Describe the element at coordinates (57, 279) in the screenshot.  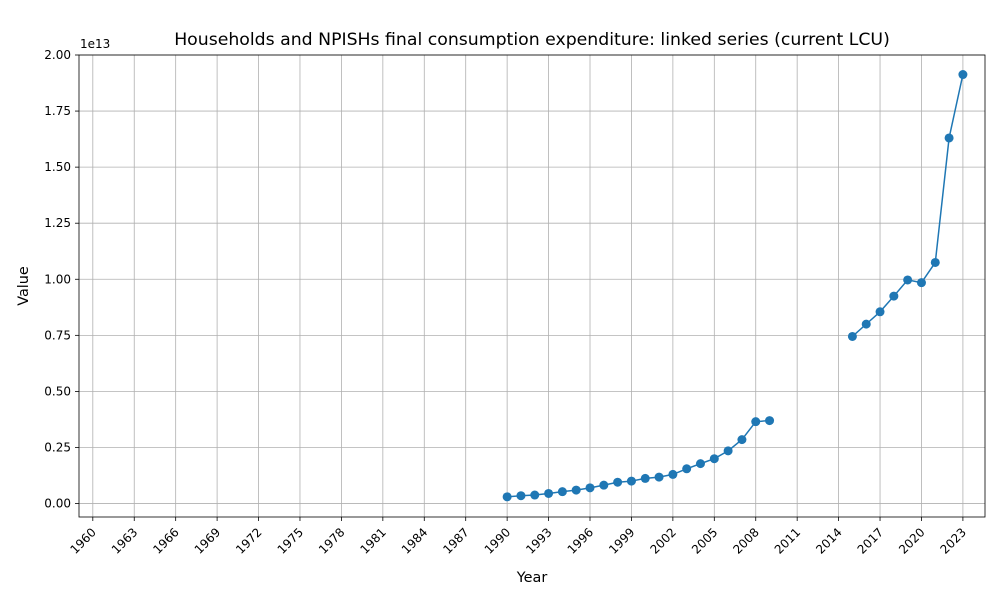
I see `y-tick-label: 1.00` at that location.